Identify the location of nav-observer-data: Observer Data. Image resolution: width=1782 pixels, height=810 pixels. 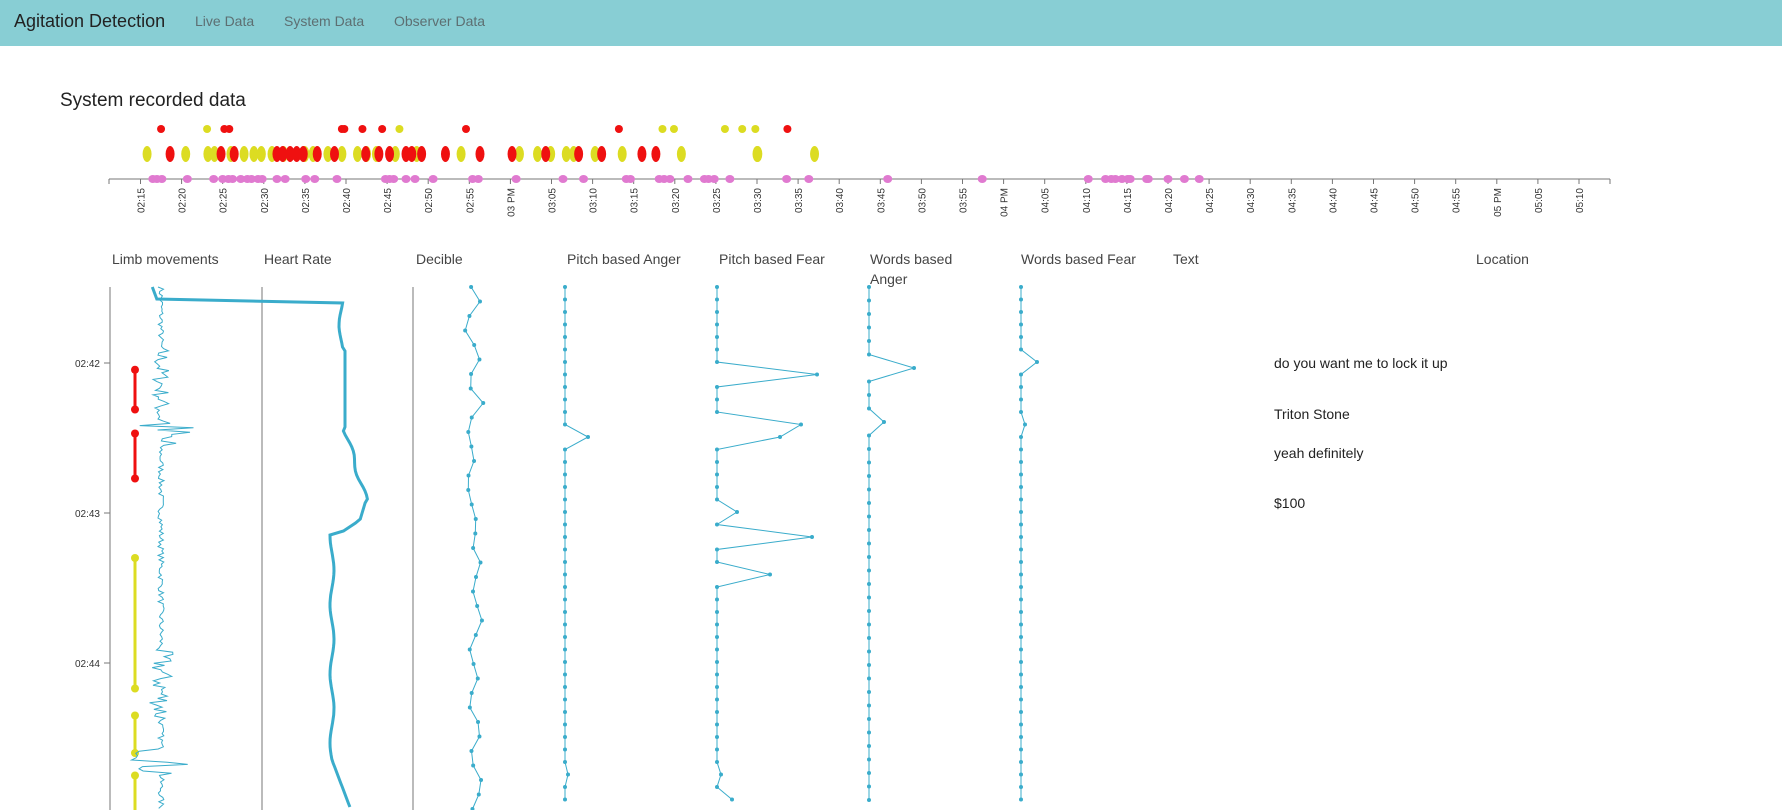
(440, 21).